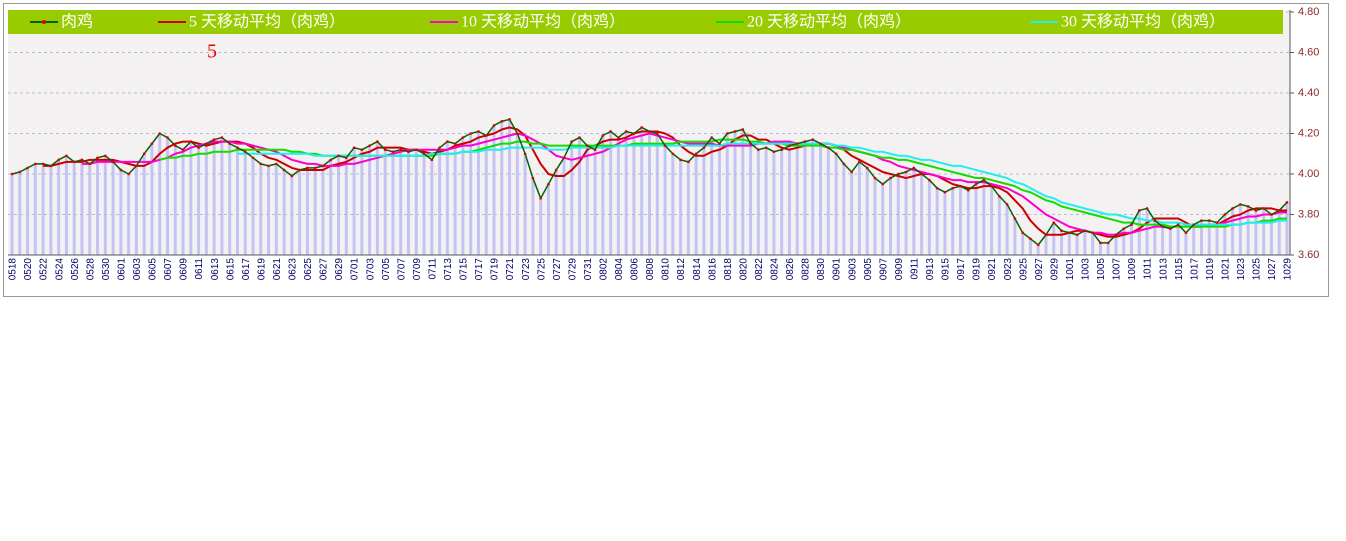 This screenshot has width=1346, height=541. Describe the element at coordinates (635, 269) in the screenshot. I see `x-tick-label: 0806` at that location.